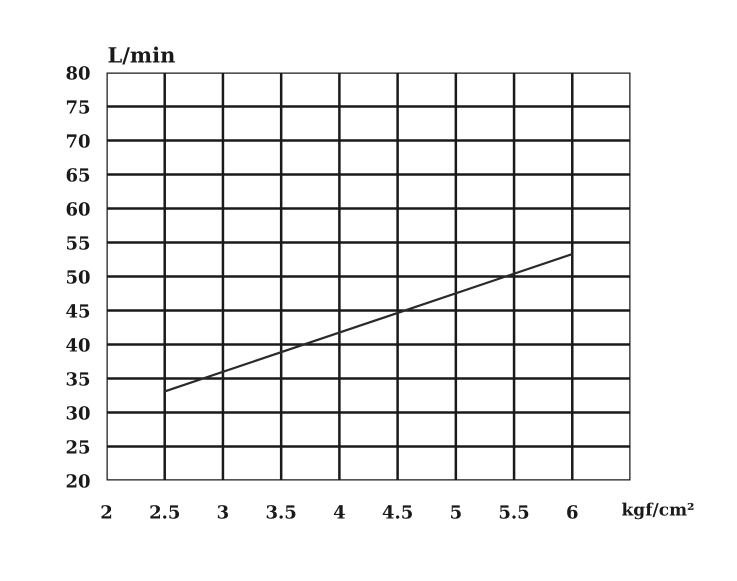 This screenshot has width=737, height=581. Describe the element at coordinates (572, 513) in the screenshot. I see `x-tick-label: 6` at that location.